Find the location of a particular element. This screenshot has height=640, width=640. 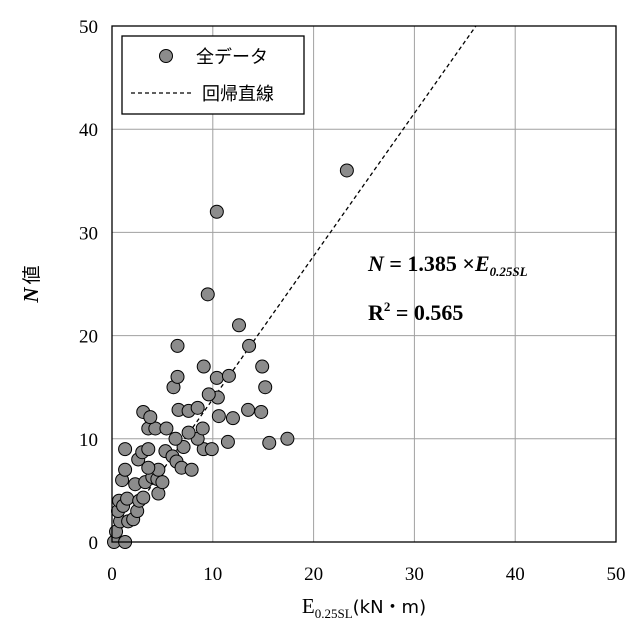

legend-scatter-marker is located at coordinates (166, 56).